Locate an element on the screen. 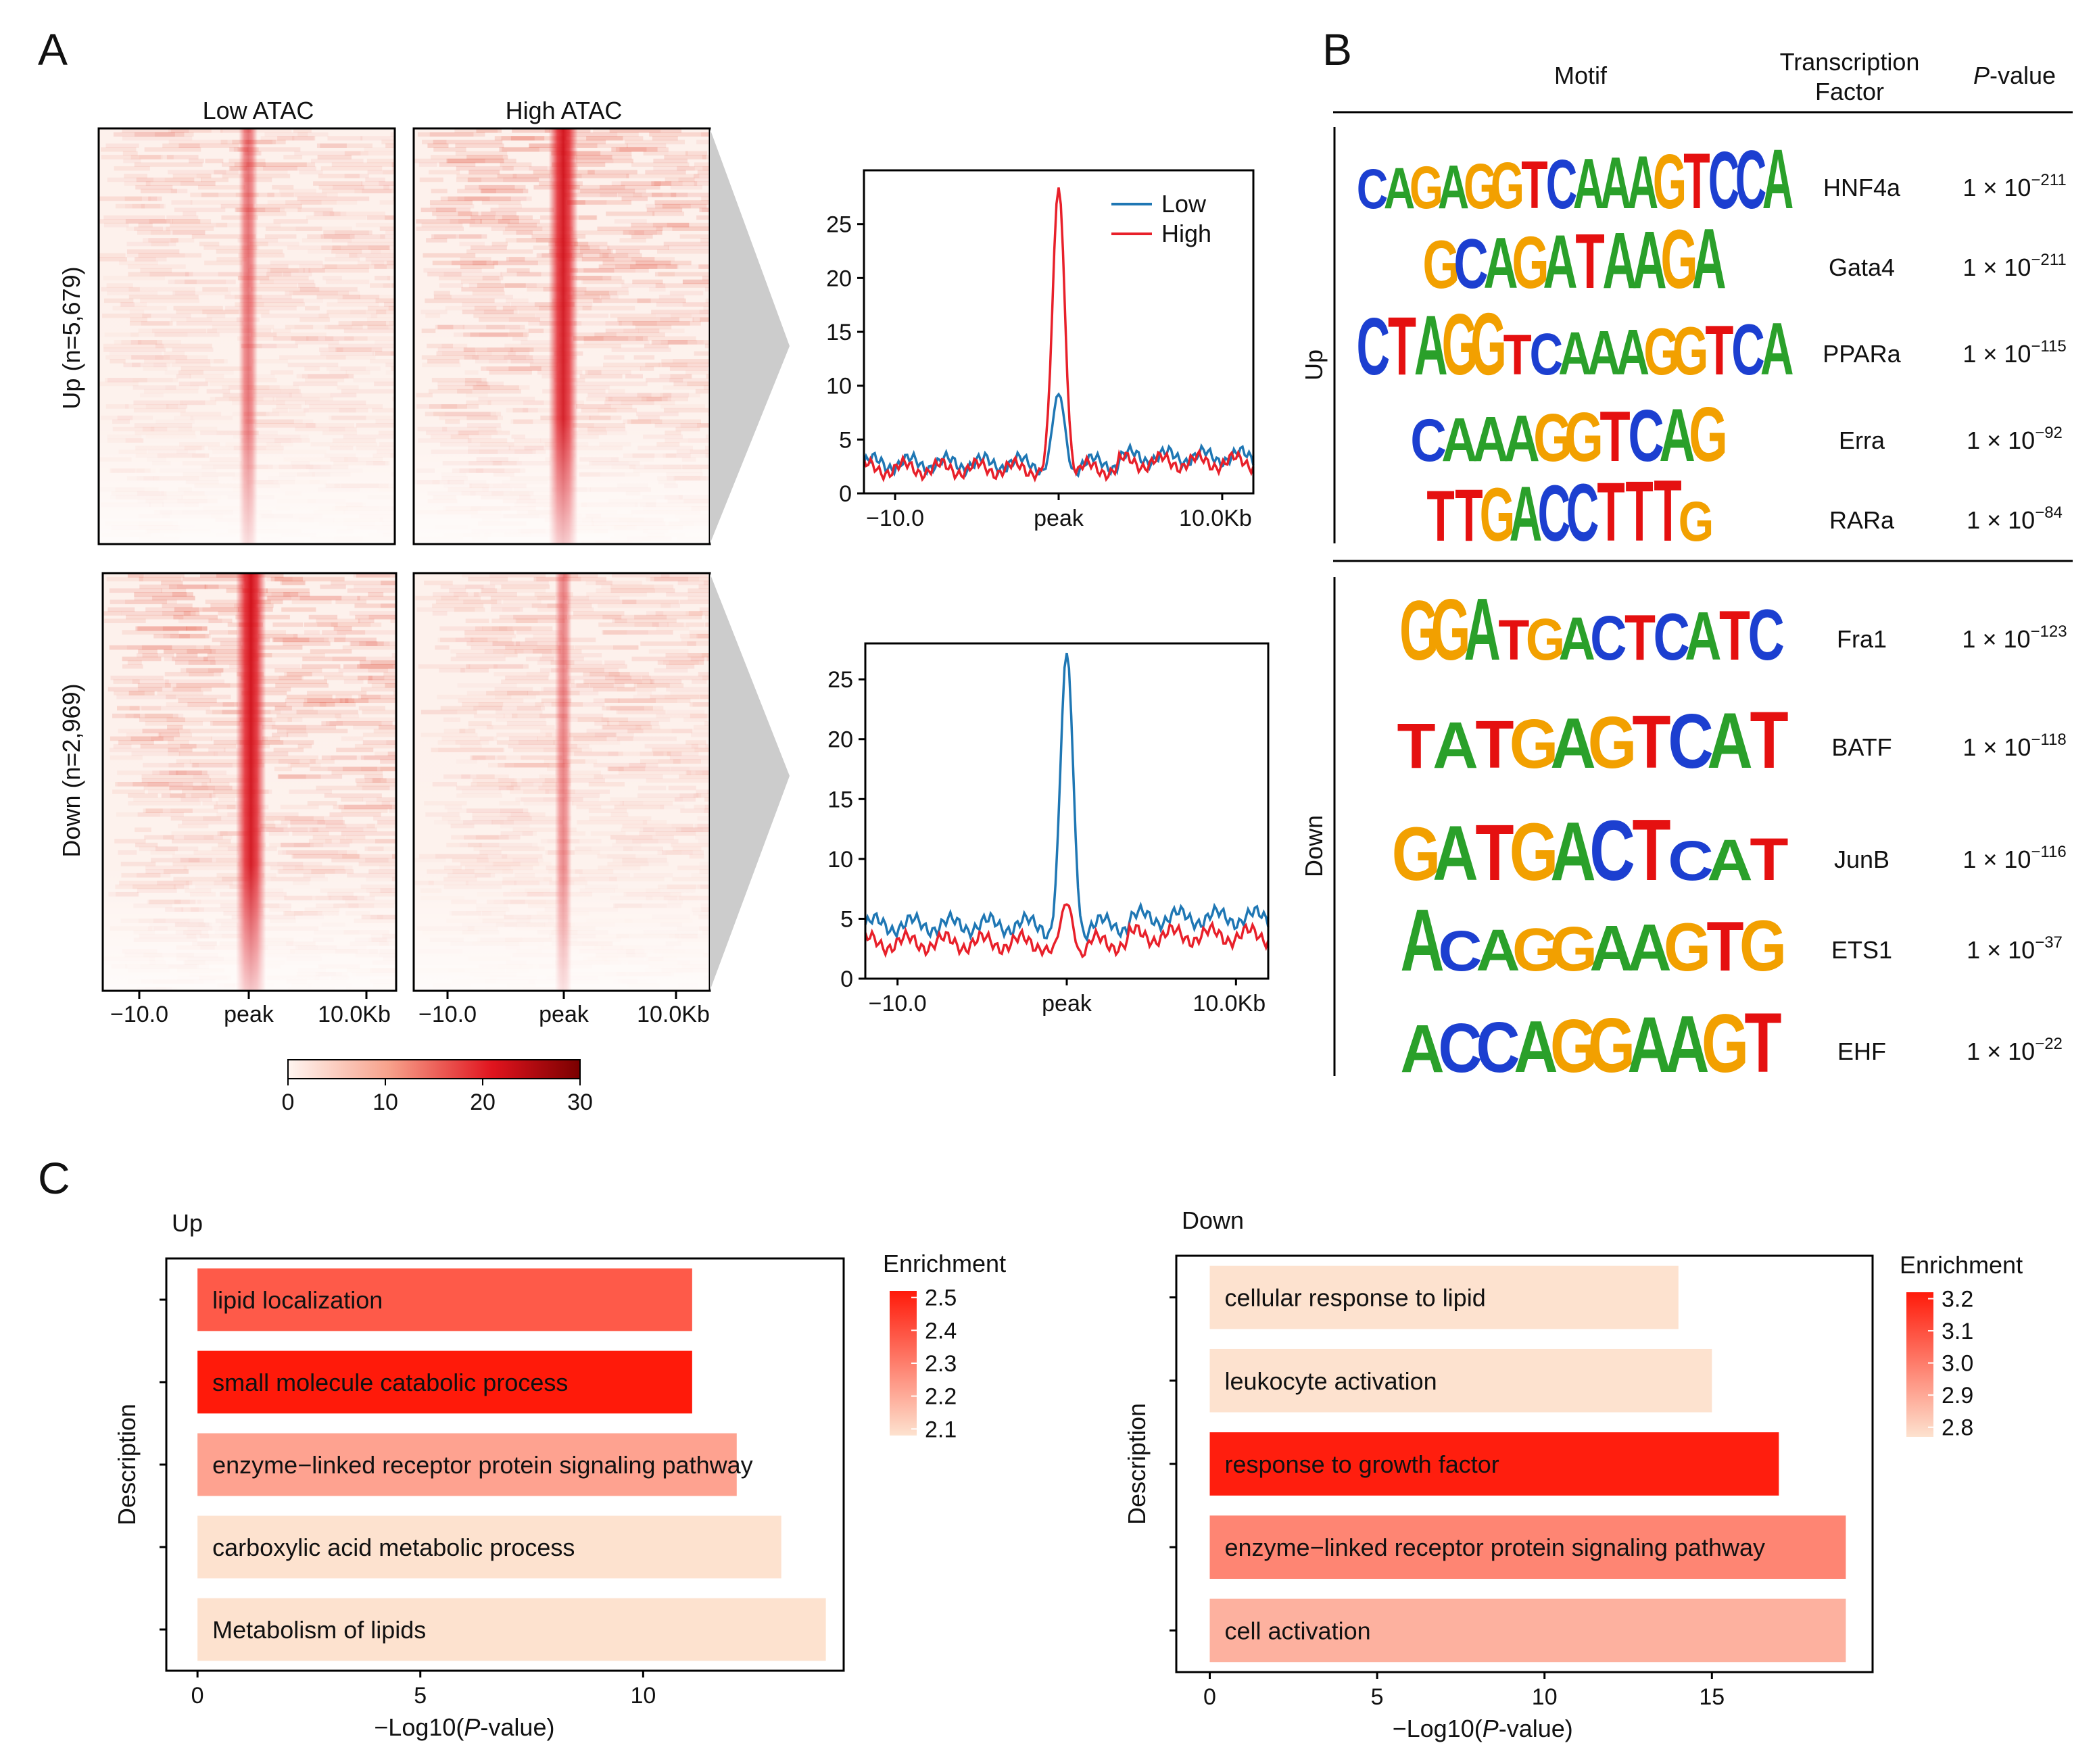 The height and width of the screenshot is (1764, 2095). pvalue-text: 1 × 10−115 is located at coordinates (2014, 353).